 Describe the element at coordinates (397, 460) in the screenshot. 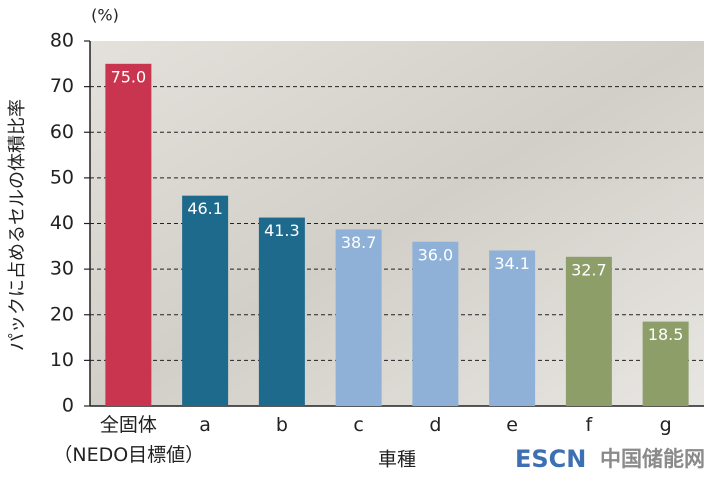

I see `x-axis-label: 車種` at that location.